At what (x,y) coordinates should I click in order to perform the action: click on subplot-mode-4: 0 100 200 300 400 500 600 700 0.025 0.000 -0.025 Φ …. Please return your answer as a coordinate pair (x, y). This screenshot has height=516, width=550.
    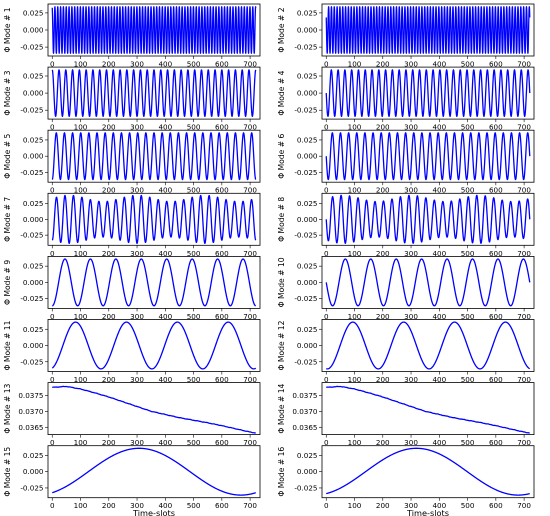
    Looking at the image, I should click on (406, 99).